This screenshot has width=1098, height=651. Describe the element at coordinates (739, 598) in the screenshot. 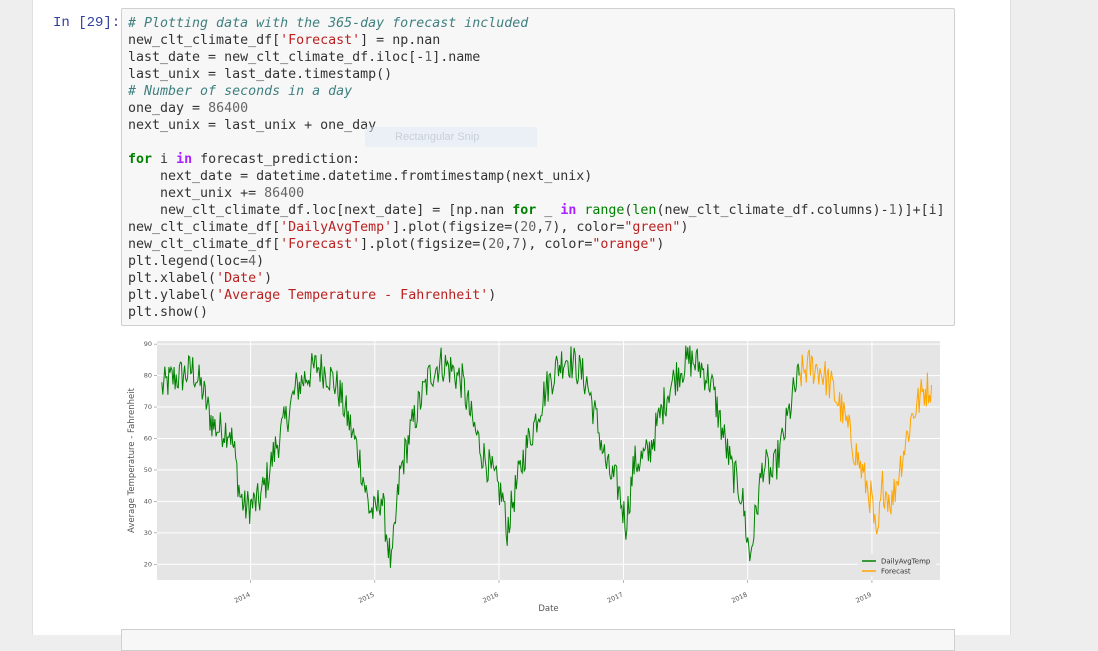

I see `x-tick-label: 2018` at that location.